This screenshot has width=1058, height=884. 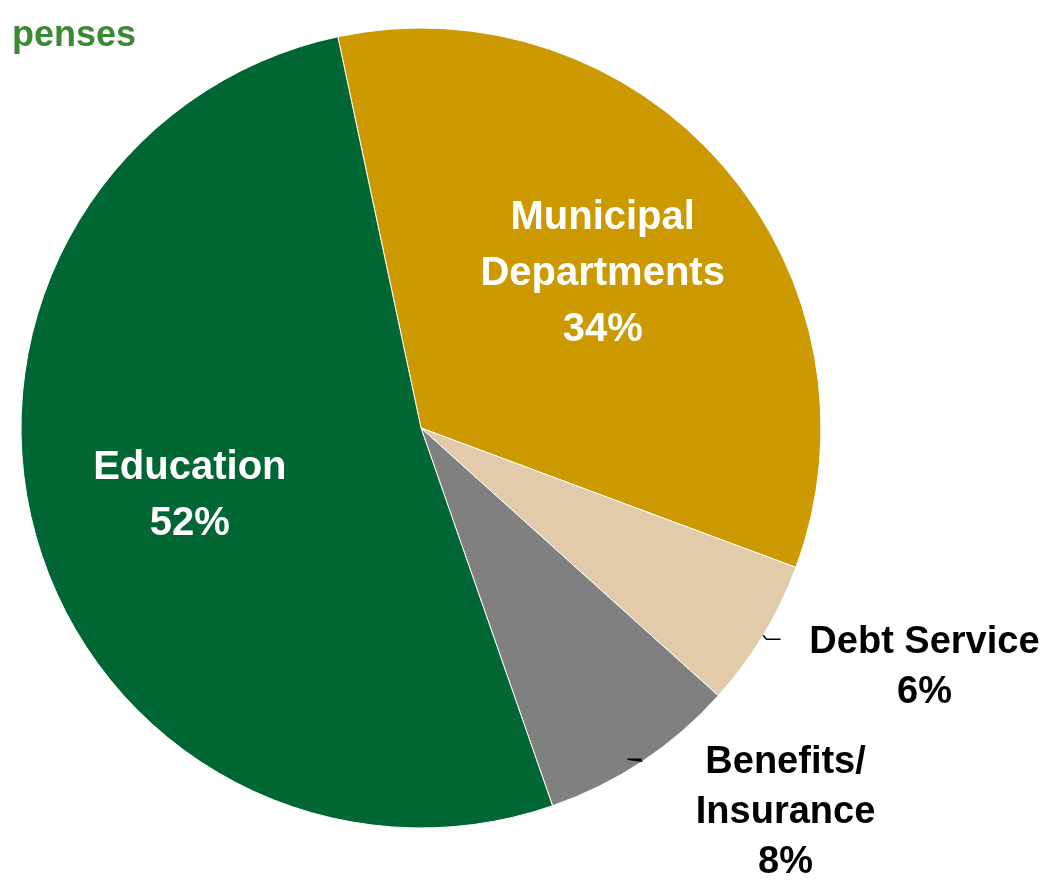 I want to click on slice-label: Debt Service, so click(x=924, y=640).